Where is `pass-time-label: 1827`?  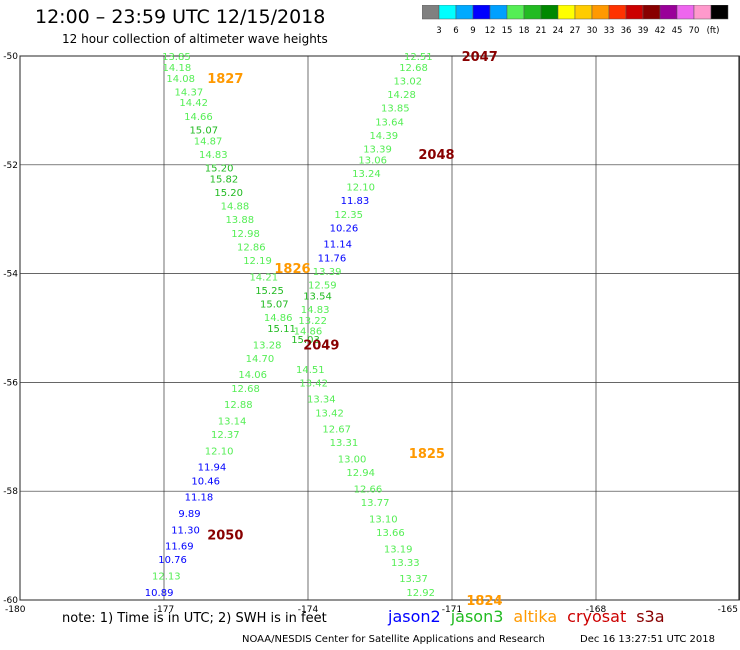
pass-time-label: 1827 is located at coordinates (225, 79).